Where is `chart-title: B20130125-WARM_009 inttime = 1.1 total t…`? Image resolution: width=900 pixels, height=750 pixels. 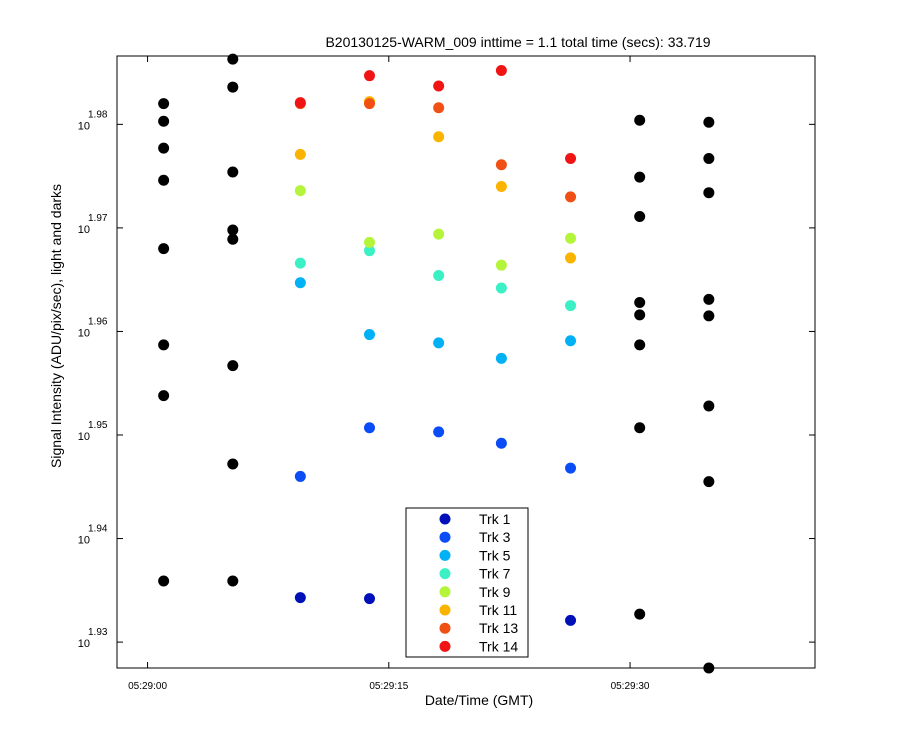
chart-title: B20130125-WARM_009 inttime = 1.1 total t… is located at coordinates (517, 42).